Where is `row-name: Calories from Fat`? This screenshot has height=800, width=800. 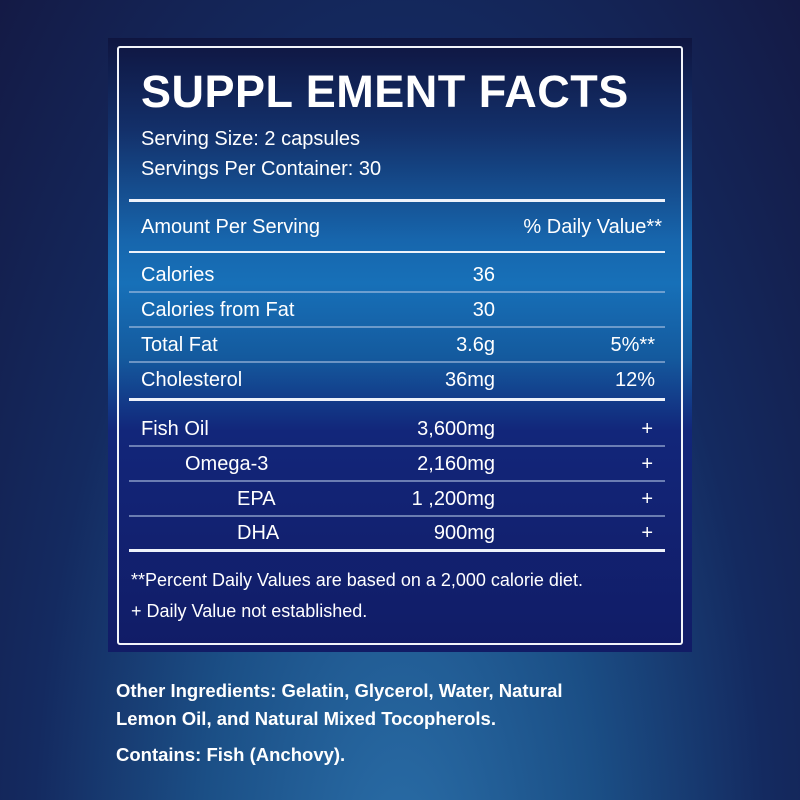 row-name: Calories from Fat is located at coordinates (218, 310).